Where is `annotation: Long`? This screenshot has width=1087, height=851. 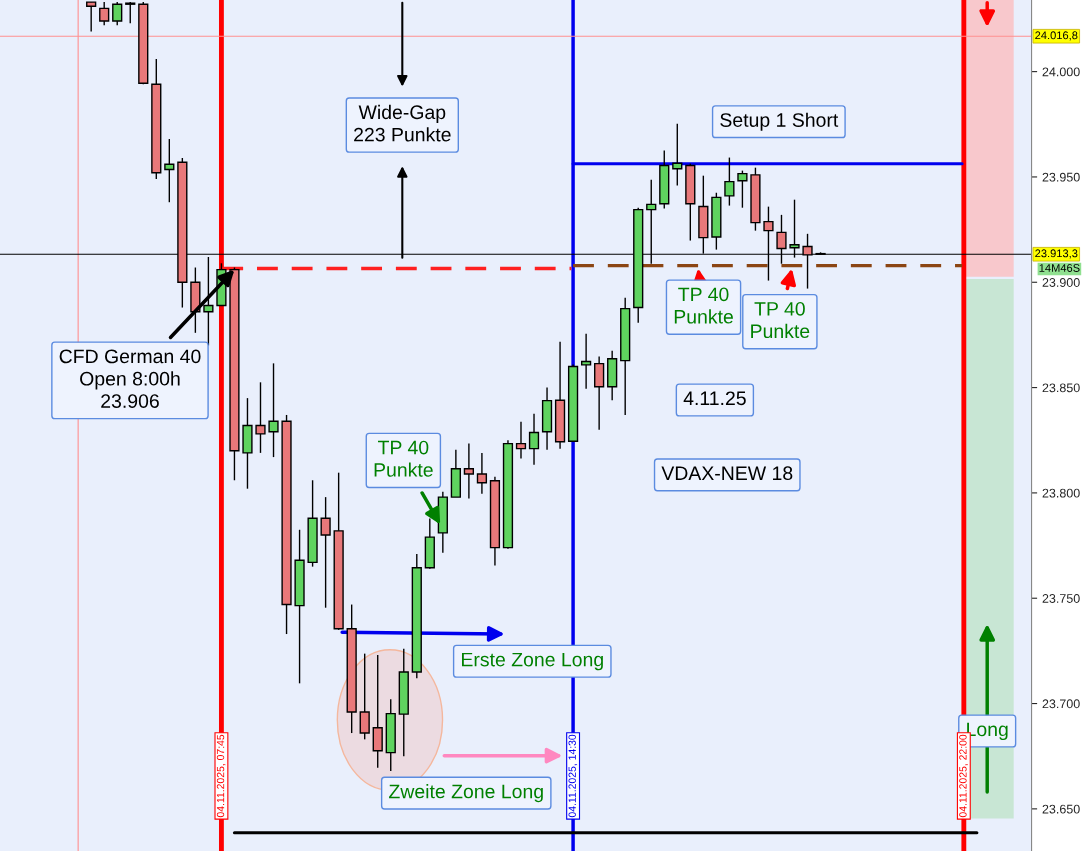
annotation: Long is located at coordinates (987, 731).